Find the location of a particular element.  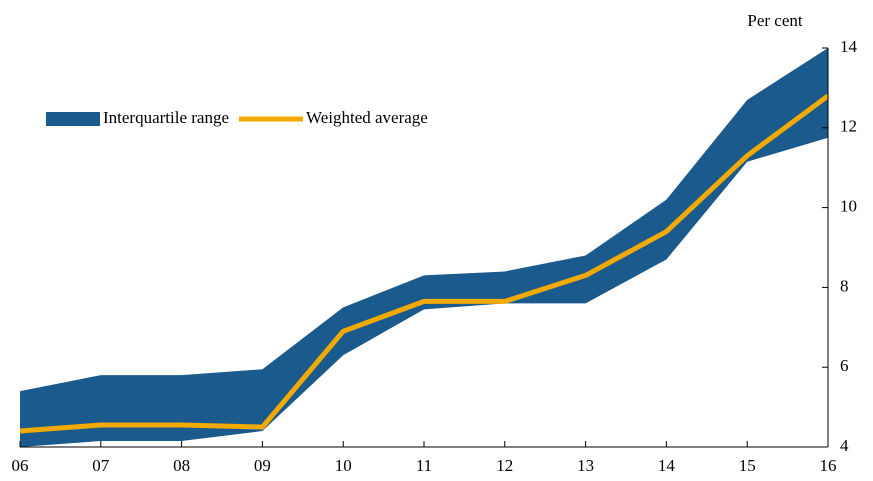

y-tick-label: 10 is located at coordinates (848, 206).